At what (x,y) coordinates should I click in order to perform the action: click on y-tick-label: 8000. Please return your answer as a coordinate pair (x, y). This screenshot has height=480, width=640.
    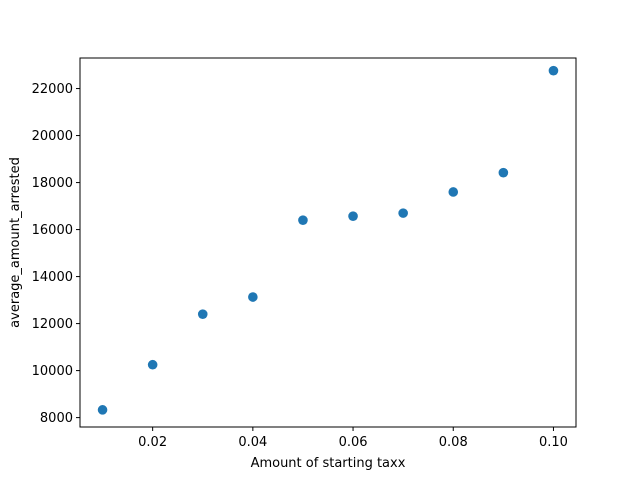
    Looking at the image, I should click on (56, 418).